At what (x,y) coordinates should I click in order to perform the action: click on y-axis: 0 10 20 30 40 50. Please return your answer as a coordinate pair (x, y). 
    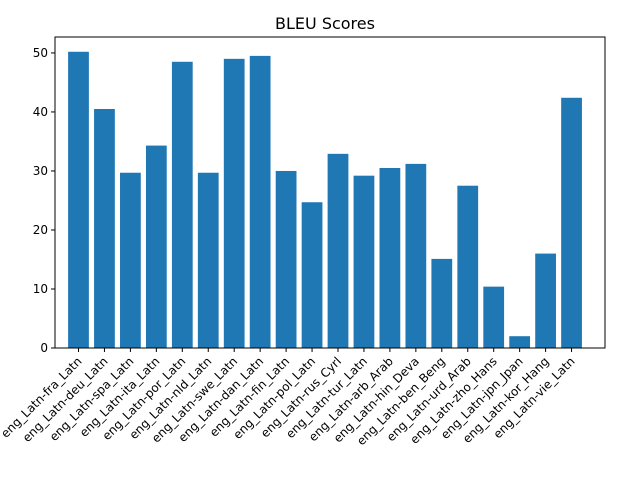
    Looking at the image, I should click on (44, 200).